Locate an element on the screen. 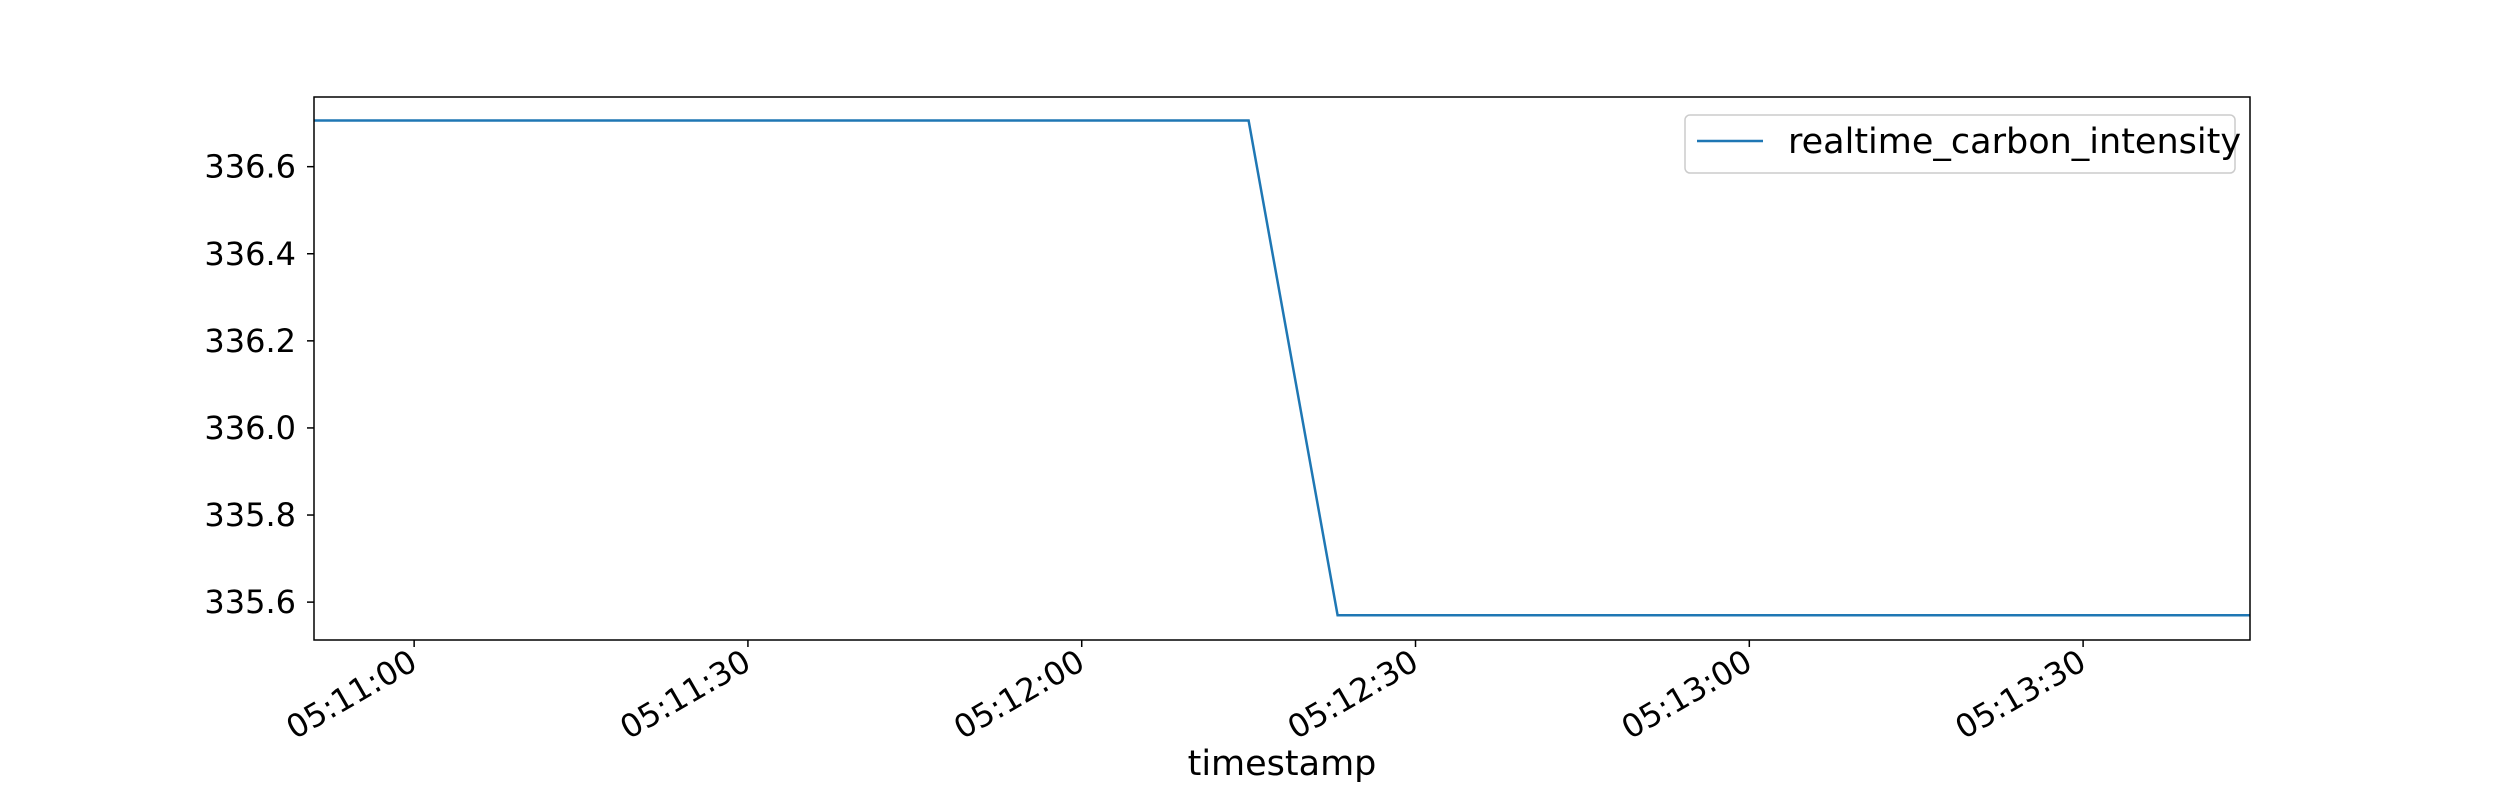 This screenshot has height=804, width=2500. x-tick-label: 05:11:00 is located at coordinates (351, 694).